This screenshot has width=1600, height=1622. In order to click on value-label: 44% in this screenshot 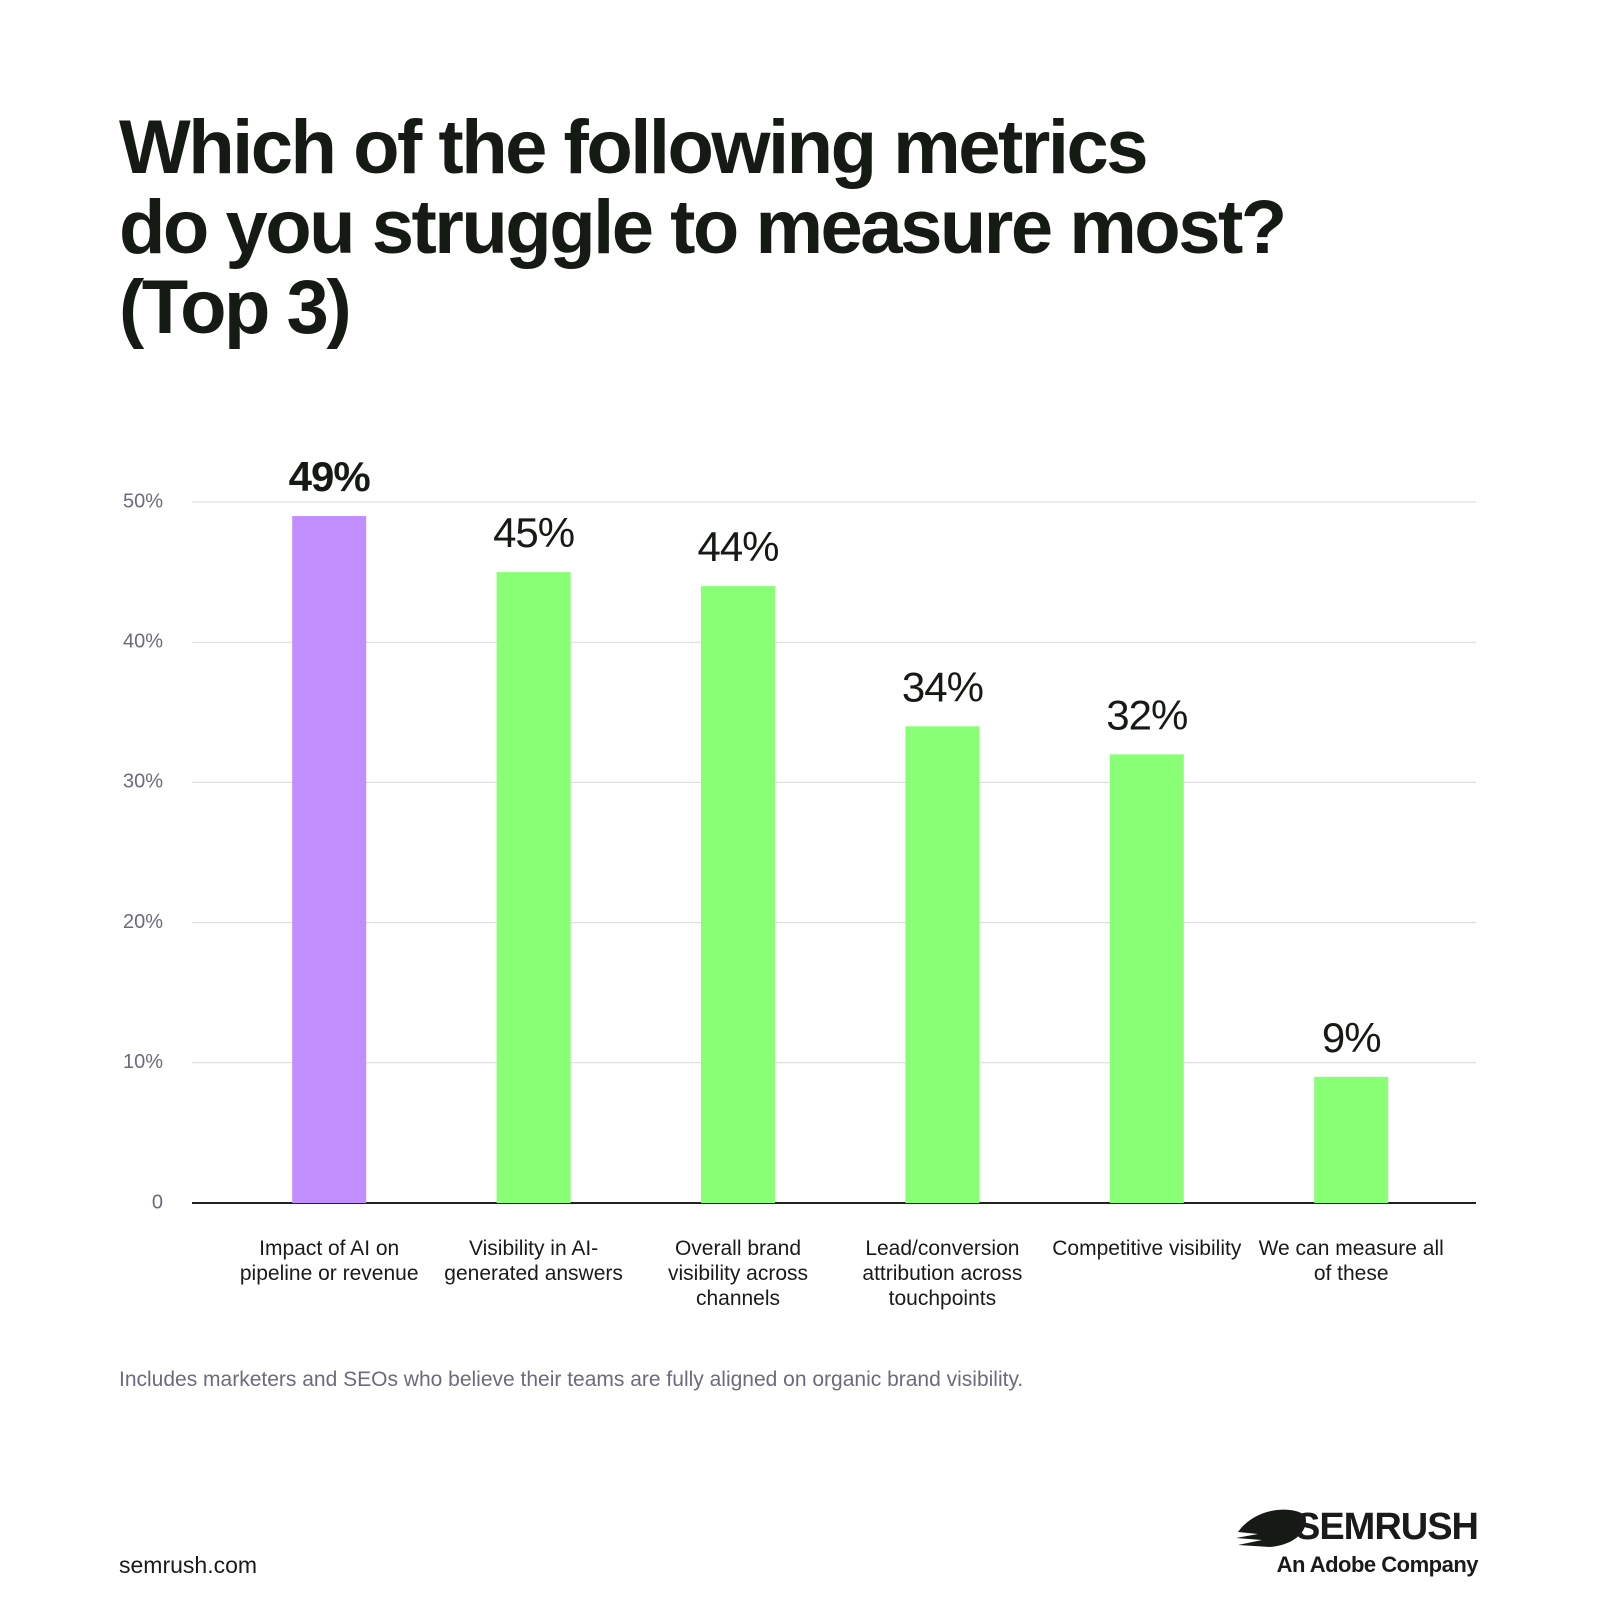, I will do `click(737, 546)`.